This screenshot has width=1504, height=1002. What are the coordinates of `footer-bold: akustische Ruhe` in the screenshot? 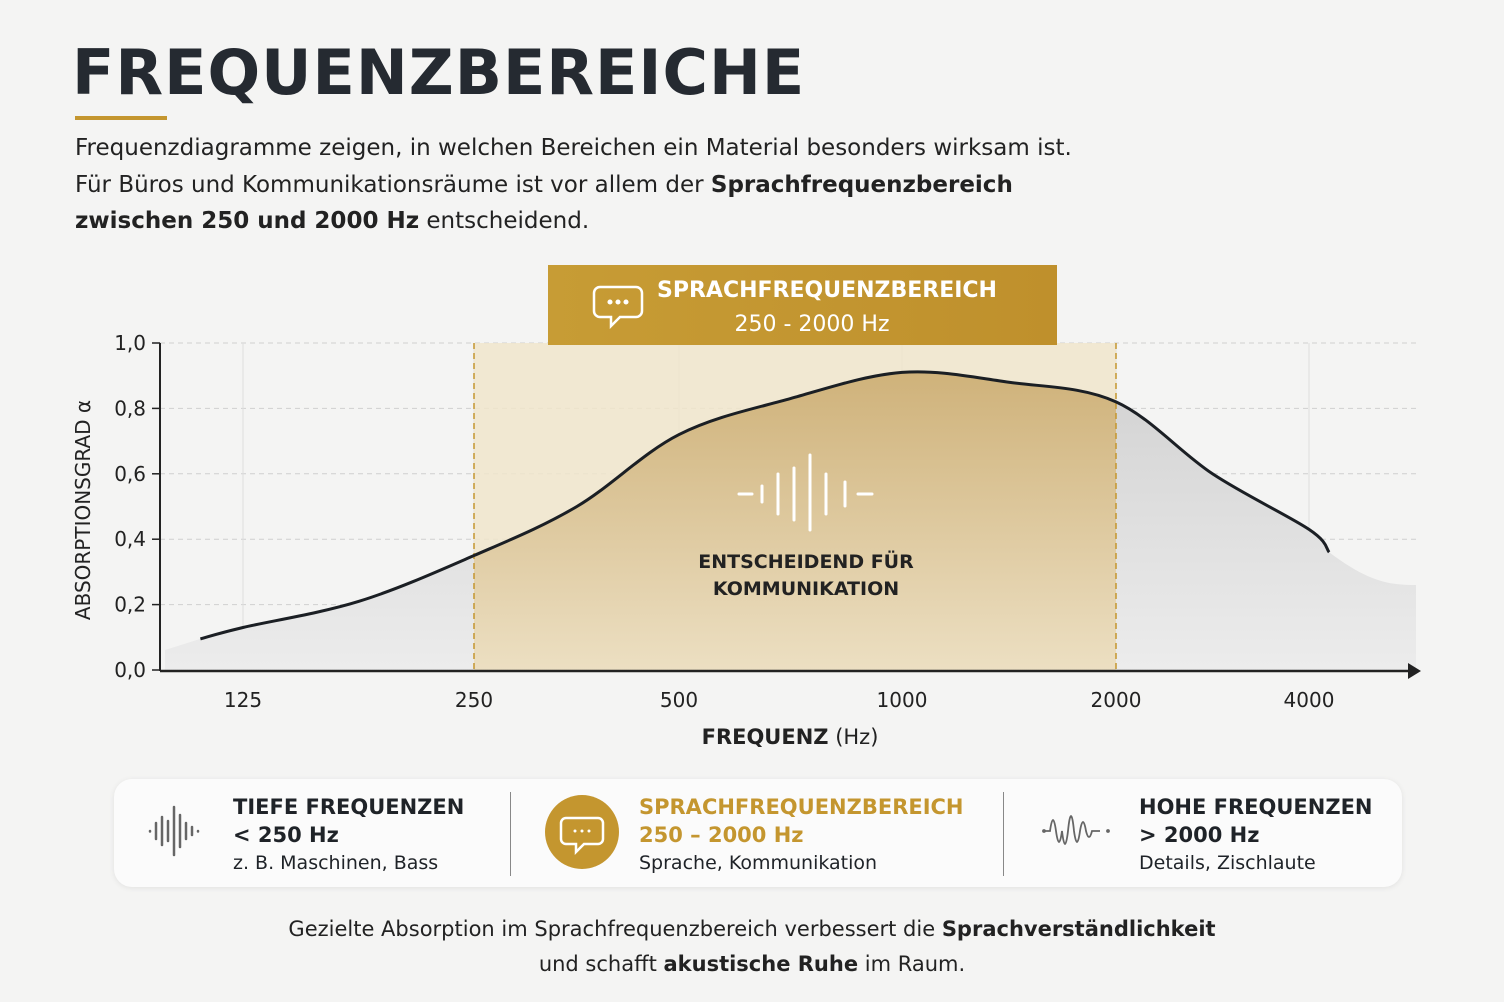 It's located at (761, 964).